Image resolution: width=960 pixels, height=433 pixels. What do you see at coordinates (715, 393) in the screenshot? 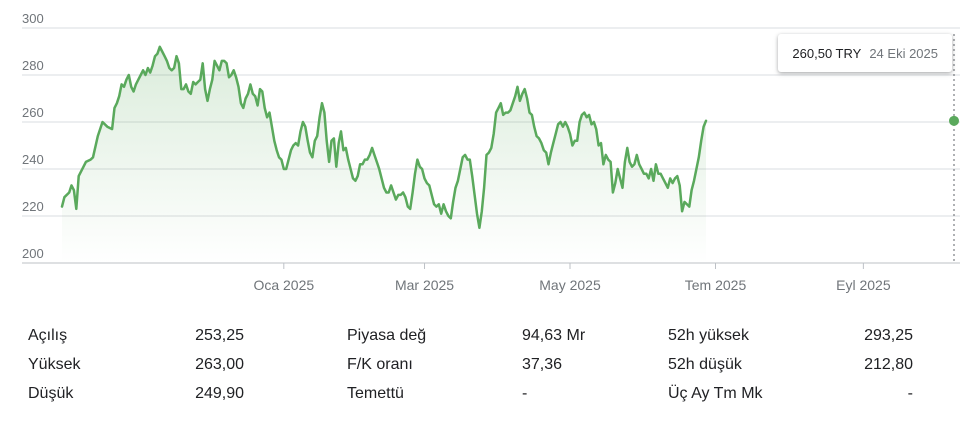
I see `stat-label-quarterly-dividend: Üç Ay Tm Mk` at bounding box center [715, 393].